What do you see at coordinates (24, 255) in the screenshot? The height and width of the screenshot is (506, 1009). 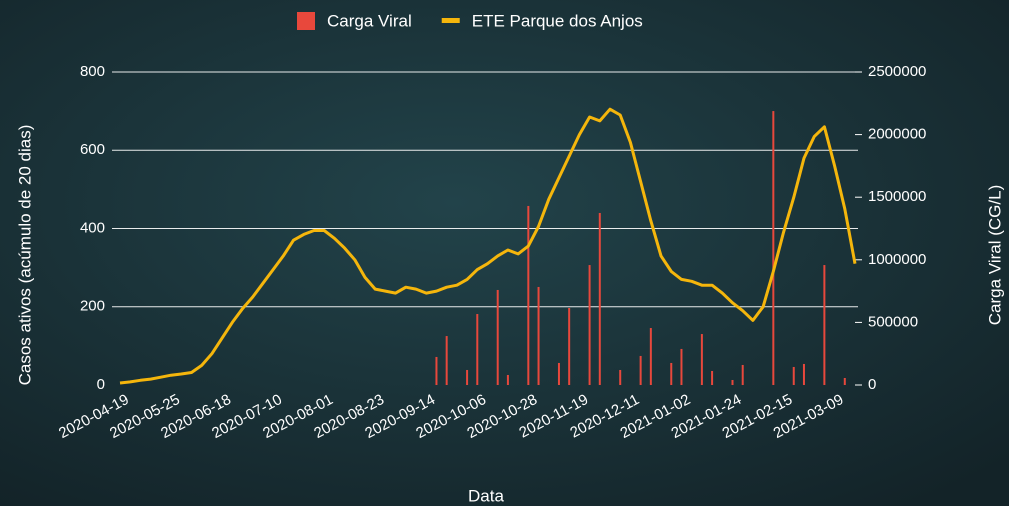 I see `y-axis-title: Casos ativos (acúmulo de 20 dias)` at bounding box center [24, 255].